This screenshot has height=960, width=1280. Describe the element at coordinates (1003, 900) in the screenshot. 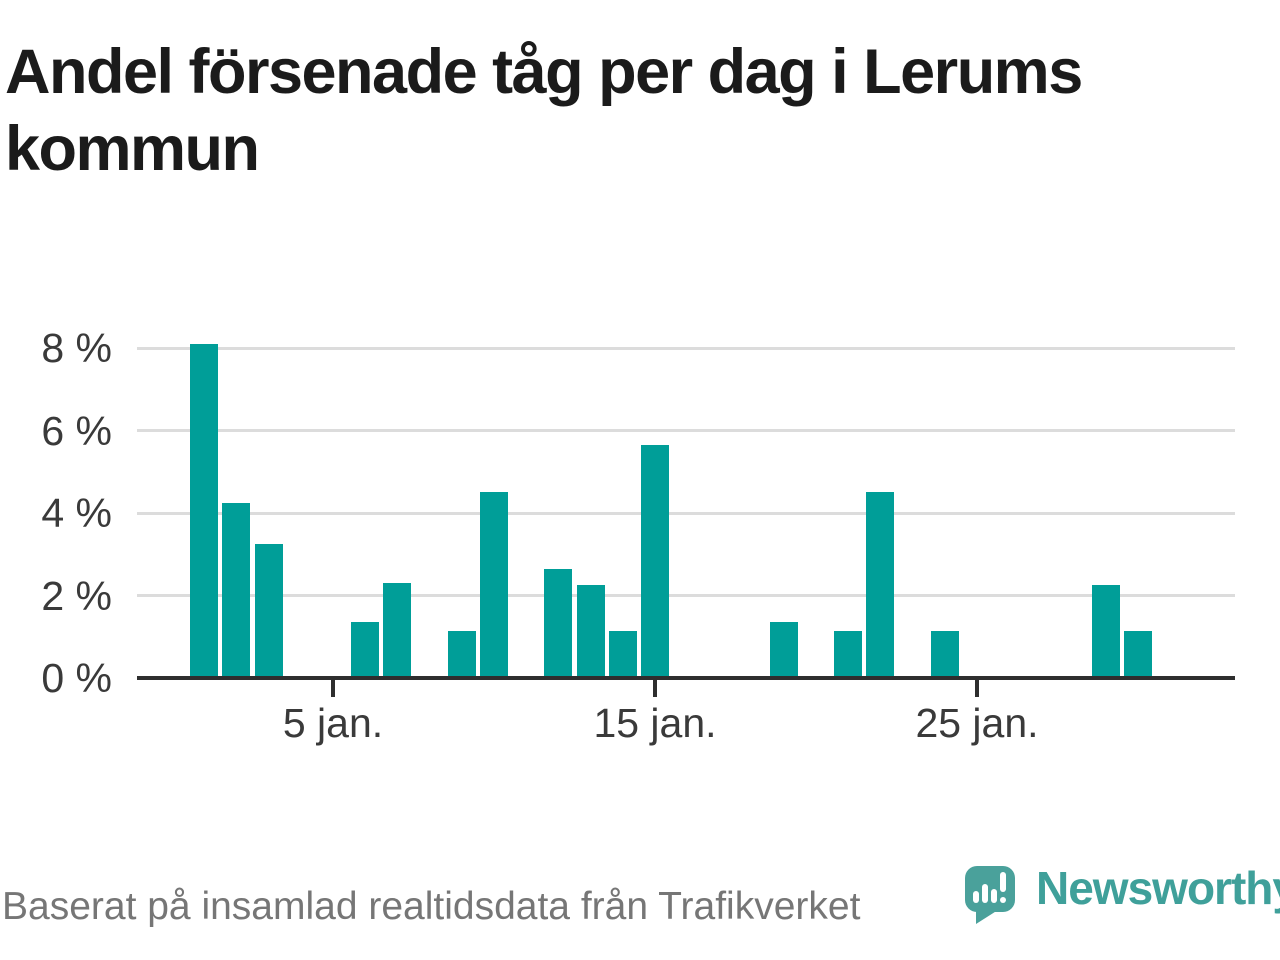

I see `logo-exclamation-dot-icon` at that location.